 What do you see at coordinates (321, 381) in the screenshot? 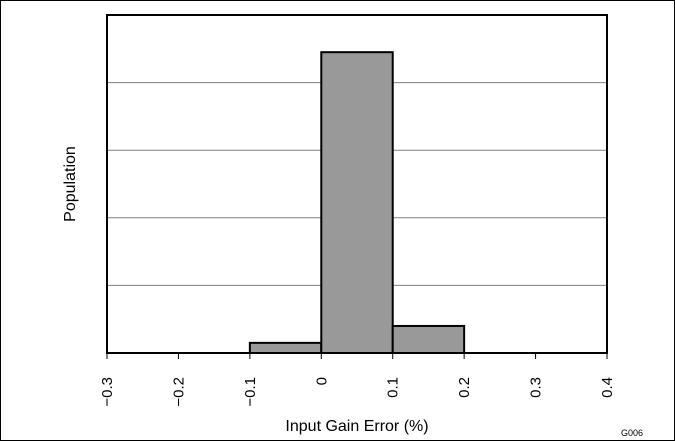
I see `x-tick-label: 0` at bounding box center [321, 381].